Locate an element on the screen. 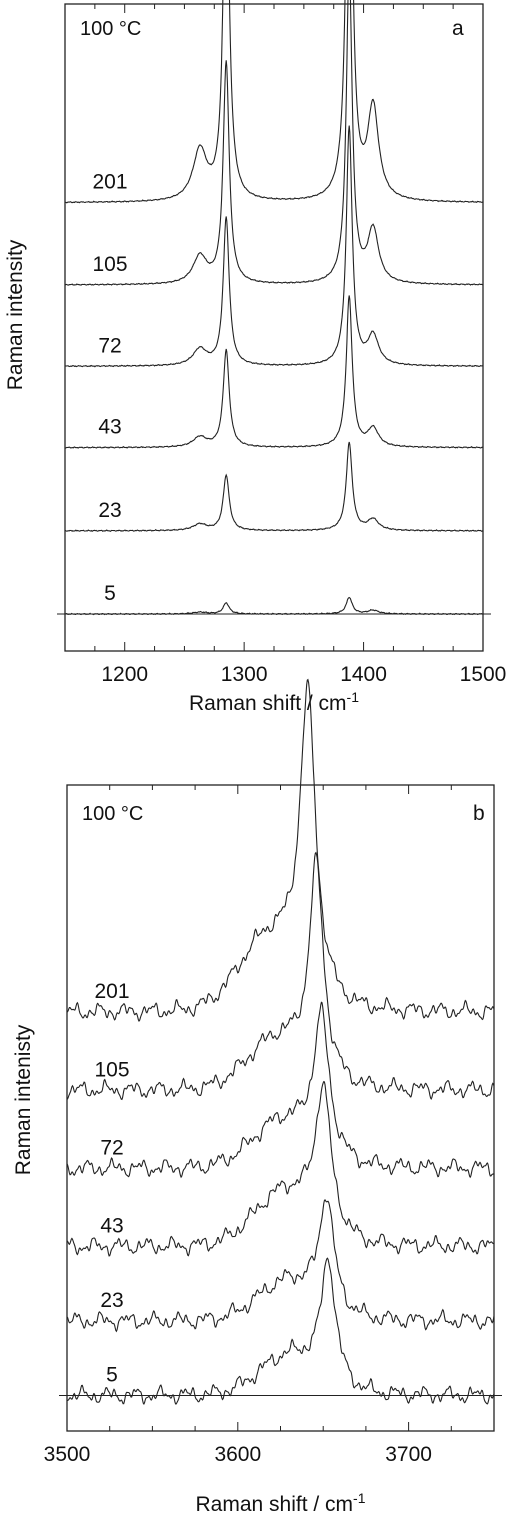 The width and height of the screenshot is (513, 1522). panel-letter: a is located at coordinates (458, 28).